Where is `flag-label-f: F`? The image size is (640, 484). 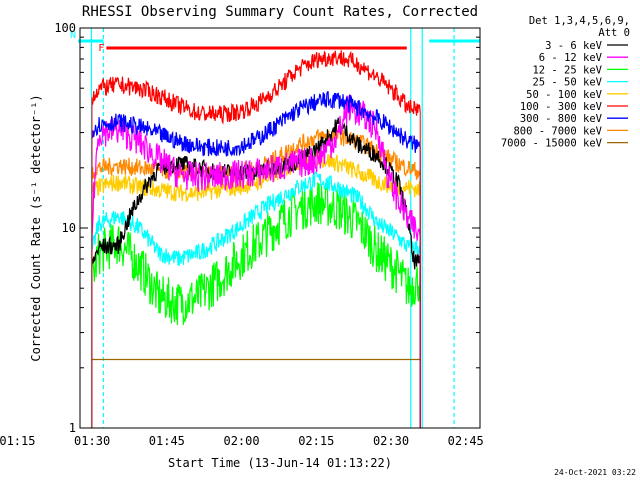 flag-label-f: F is located at coordinates (101, 48).